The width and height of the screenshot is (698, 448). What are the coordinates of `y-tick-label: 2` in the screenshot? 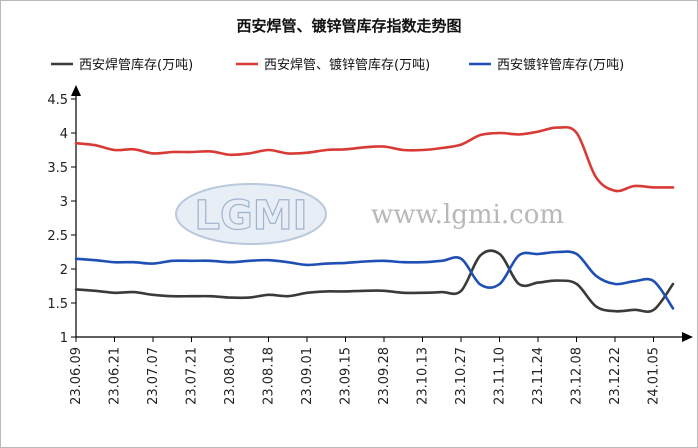 It's located at (64, 270).